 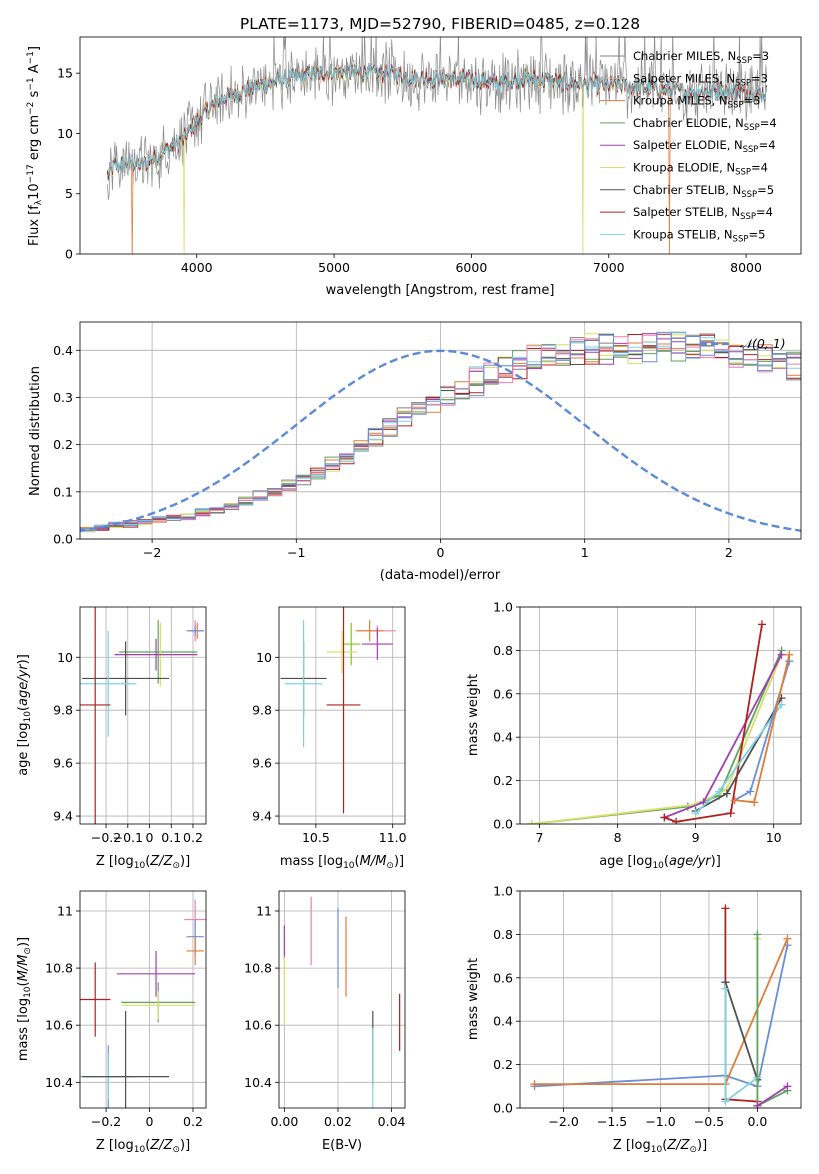 What do you see at coordinates (342, 862) in the screenshot?
I see `age-mass-xlabel: mass [log10(M/M⊙)]` at bounding box center [342, 862].